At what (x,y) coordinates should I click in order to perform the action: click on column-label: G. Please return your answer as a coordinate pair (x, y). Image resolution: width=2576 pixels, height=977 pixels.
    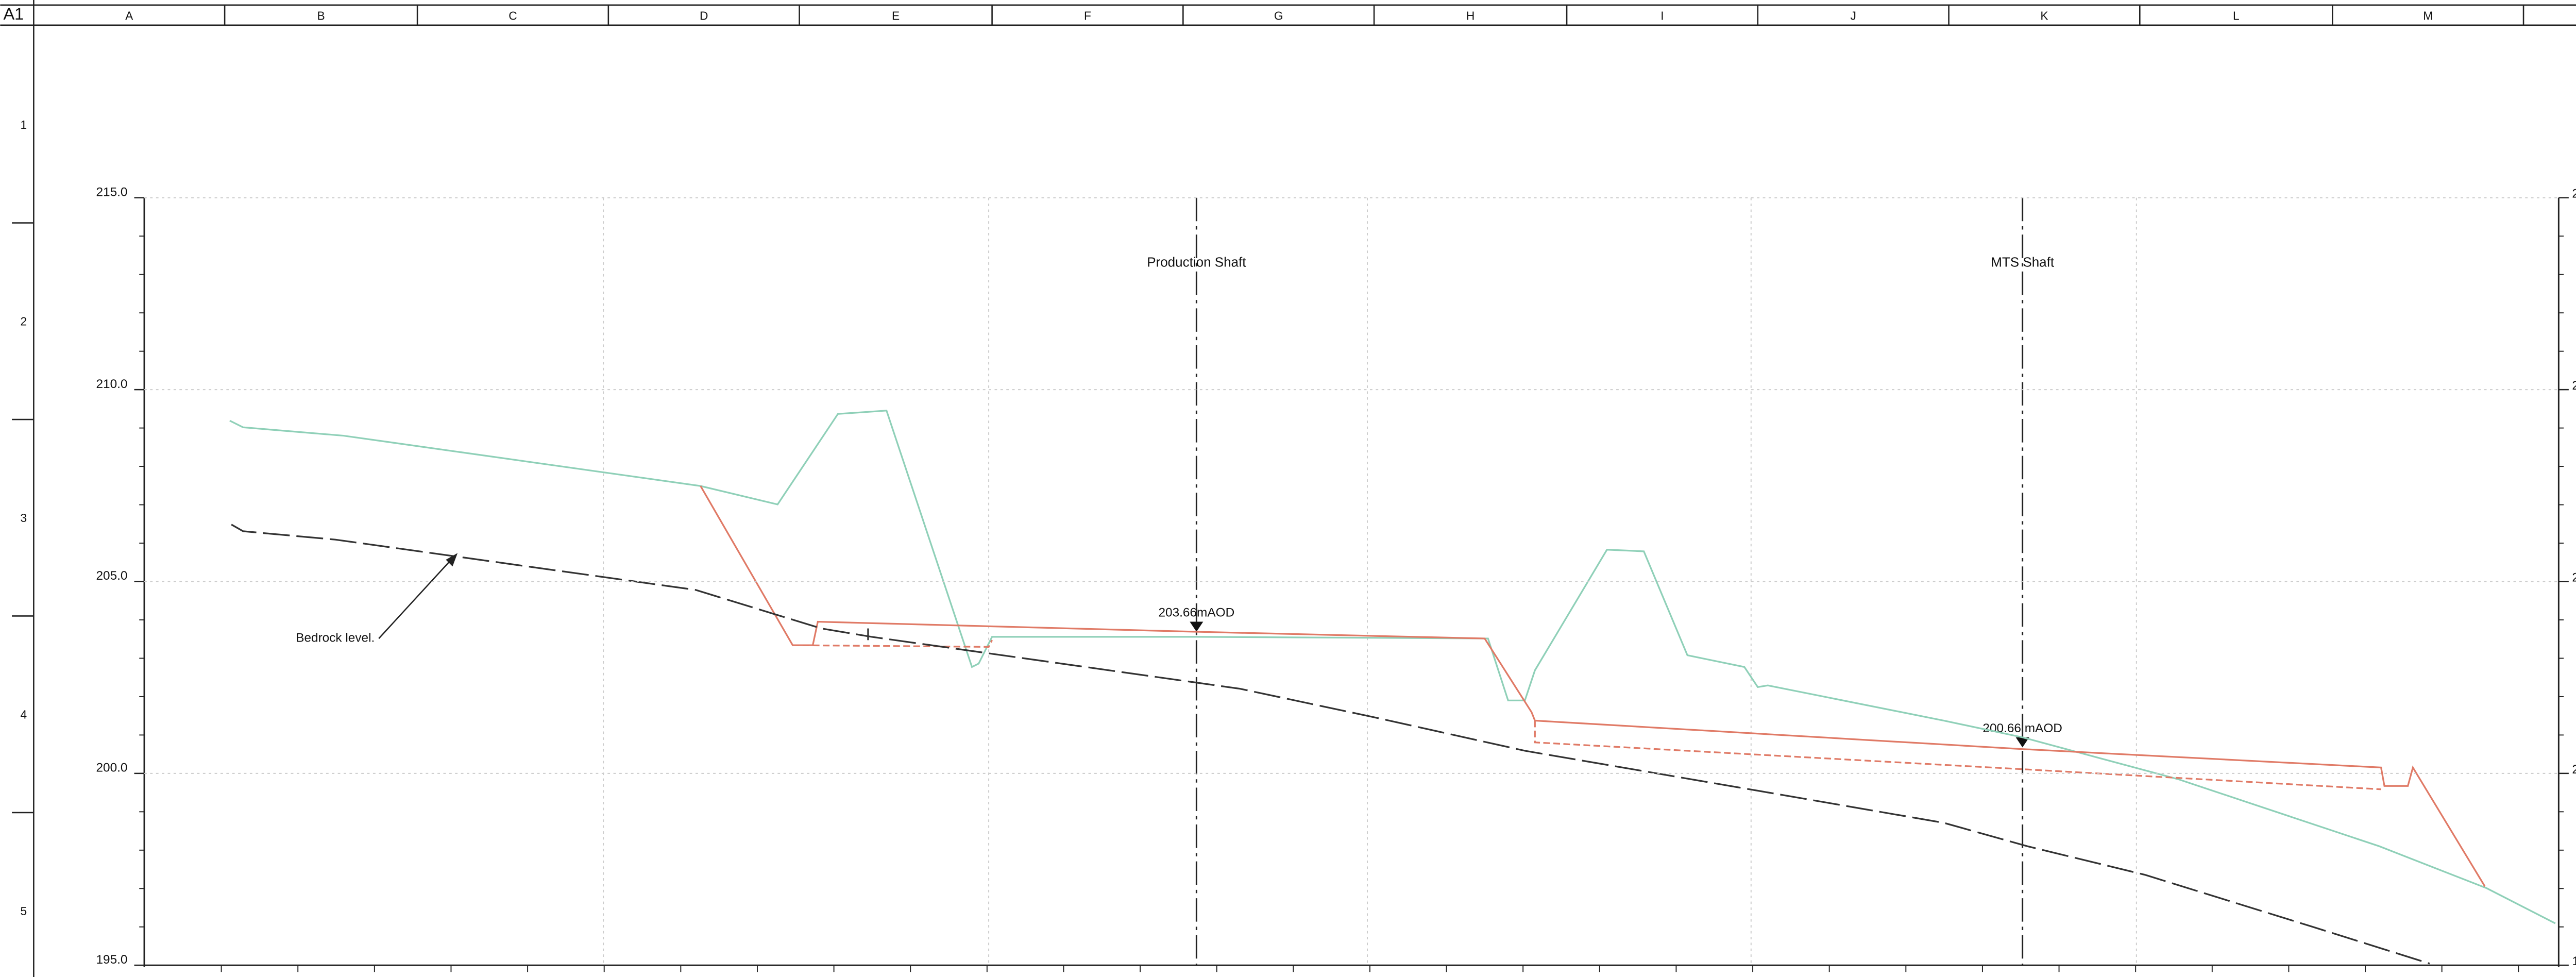
    Looking at the image, I should click on (1278, 16).